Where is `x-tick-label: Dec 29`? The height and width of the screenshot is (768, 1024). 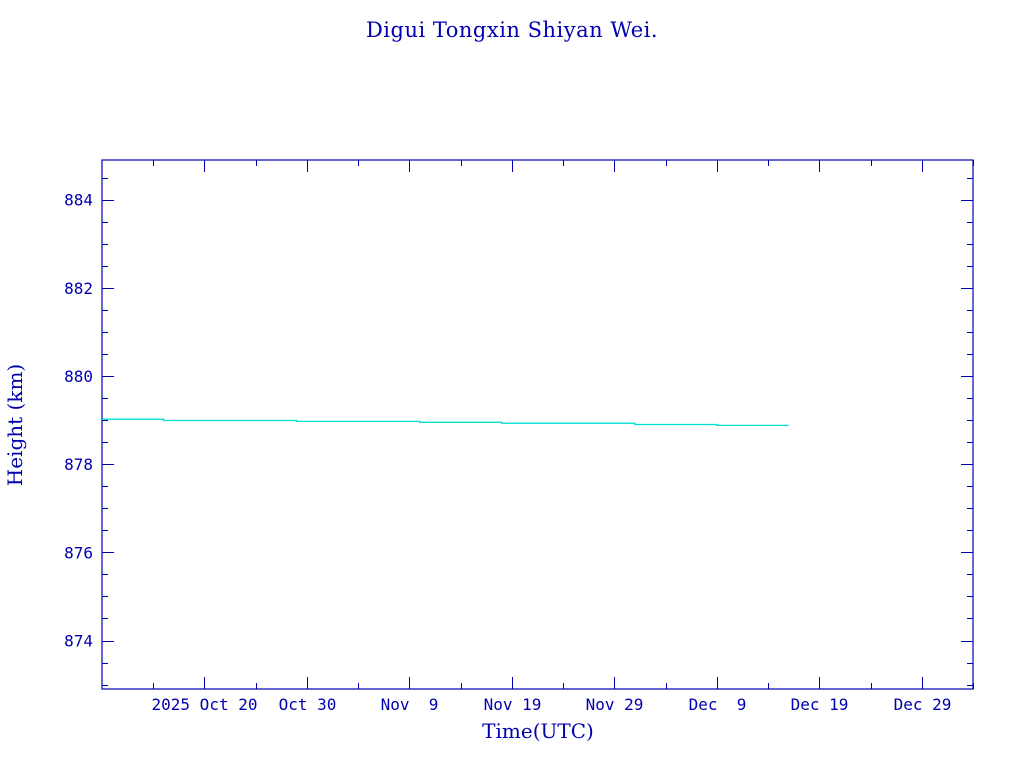 x-tick-label: Dec 29 is located at coordinates (923, 704).